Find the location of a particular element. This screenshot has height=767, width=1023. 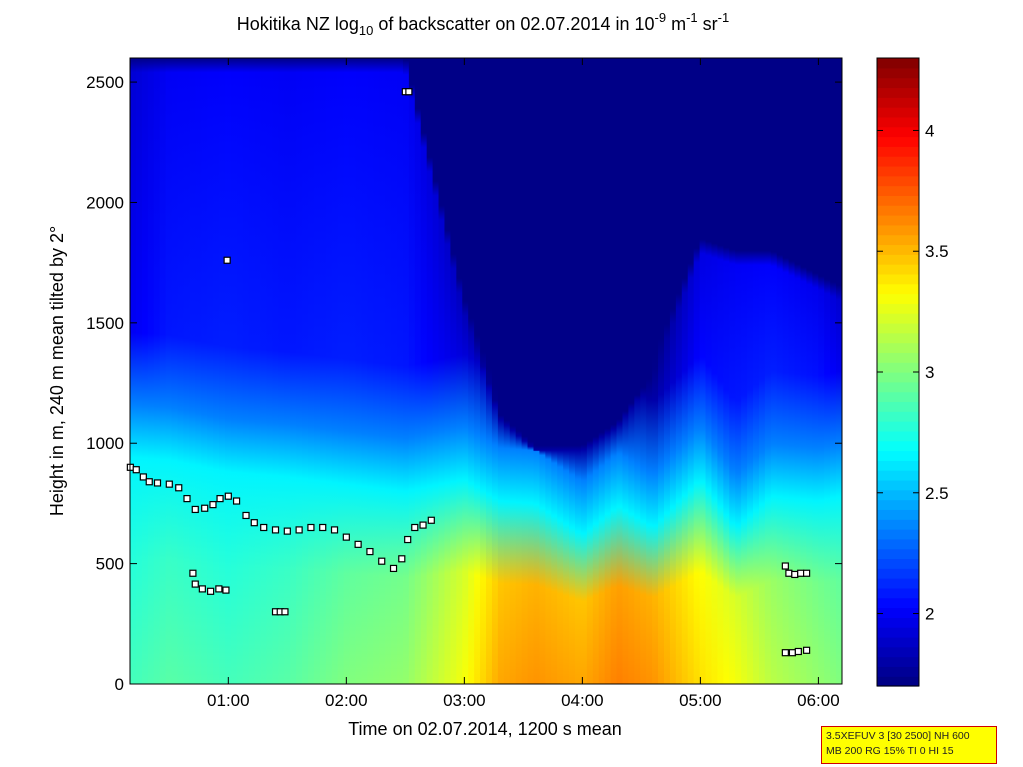

colorbar-tick-label: 2 is located at coordinates (929, 614).